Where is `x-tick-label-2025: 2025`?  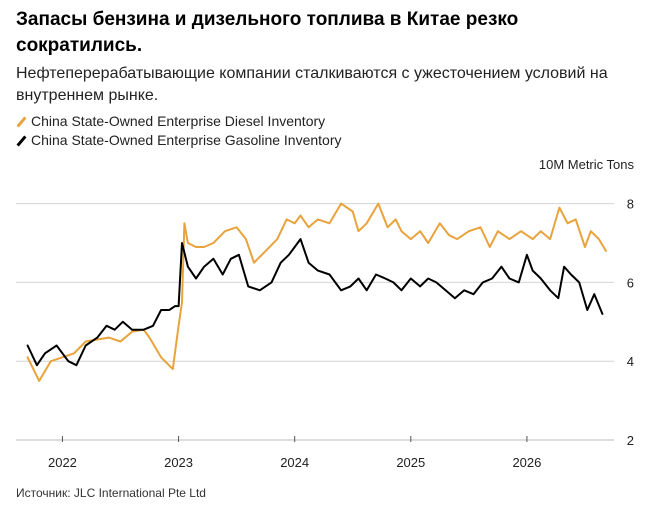 x-tick-label-2025: 2025 is located at coordinates (410, 462).